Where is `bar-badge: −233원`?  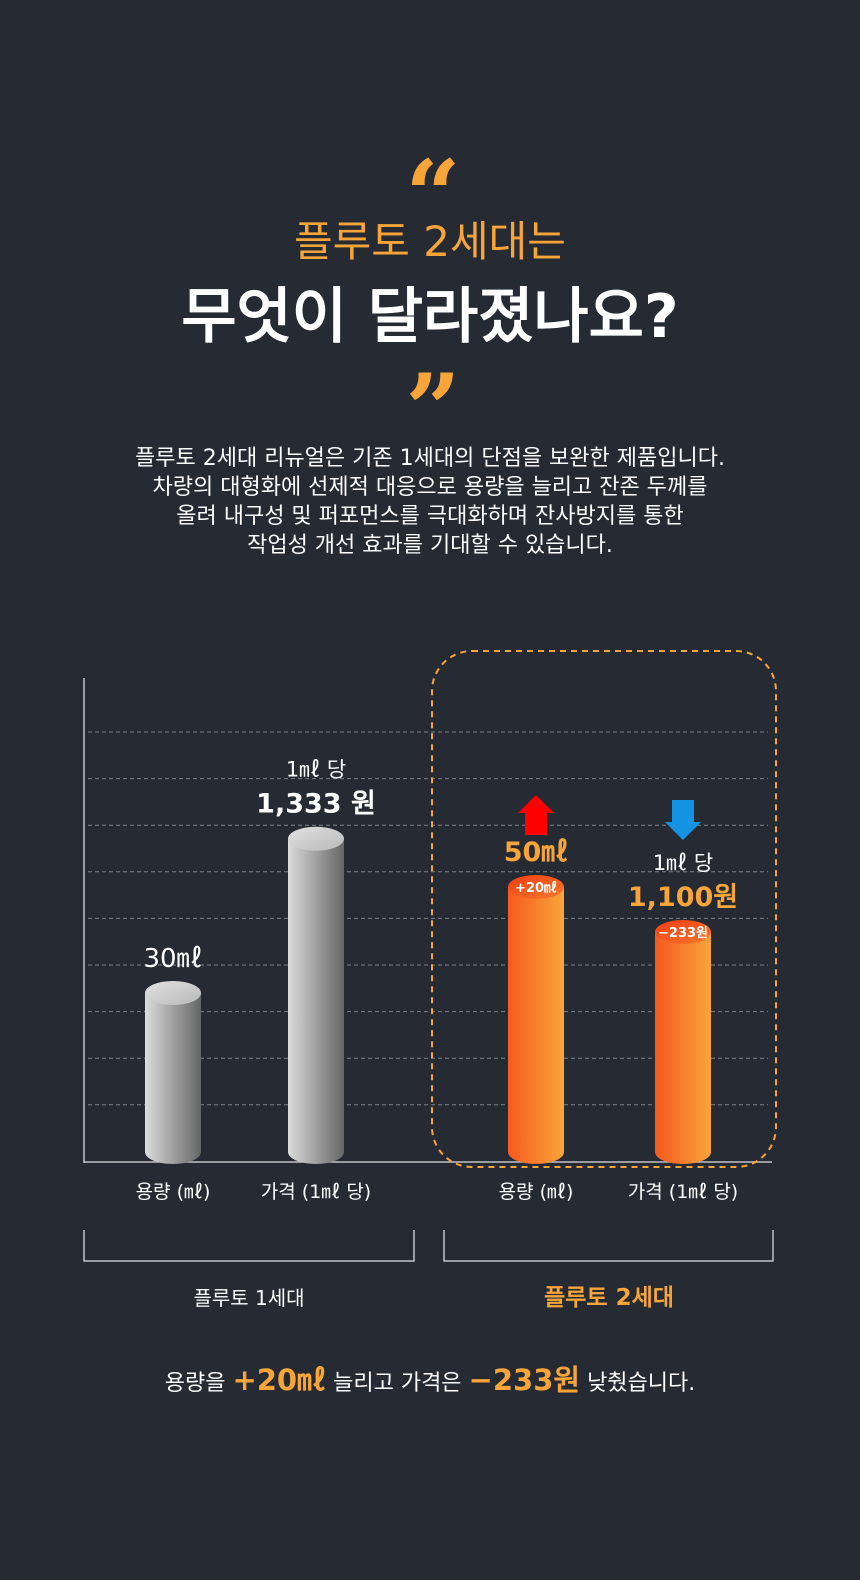
bar-badge: −233원 is located at coordinates (683, 933).